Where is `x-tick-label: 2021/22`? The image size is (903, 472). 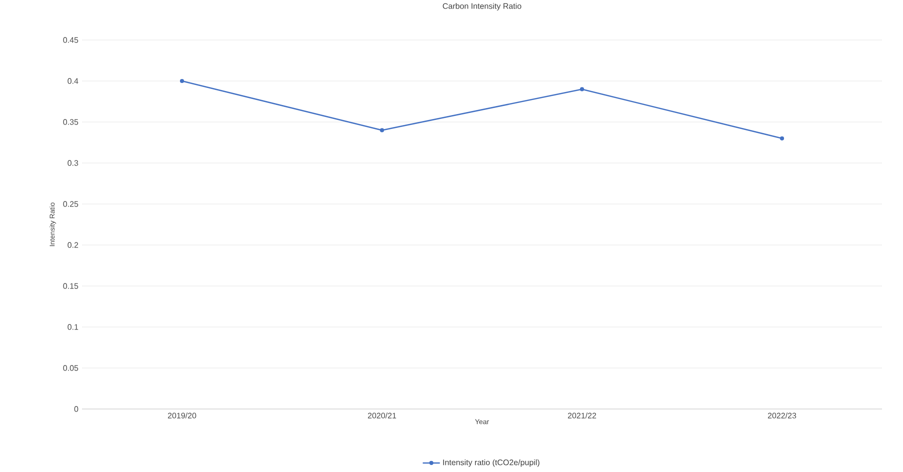
x-tick-label: 2021/22 is located at coordinates (582, 415).